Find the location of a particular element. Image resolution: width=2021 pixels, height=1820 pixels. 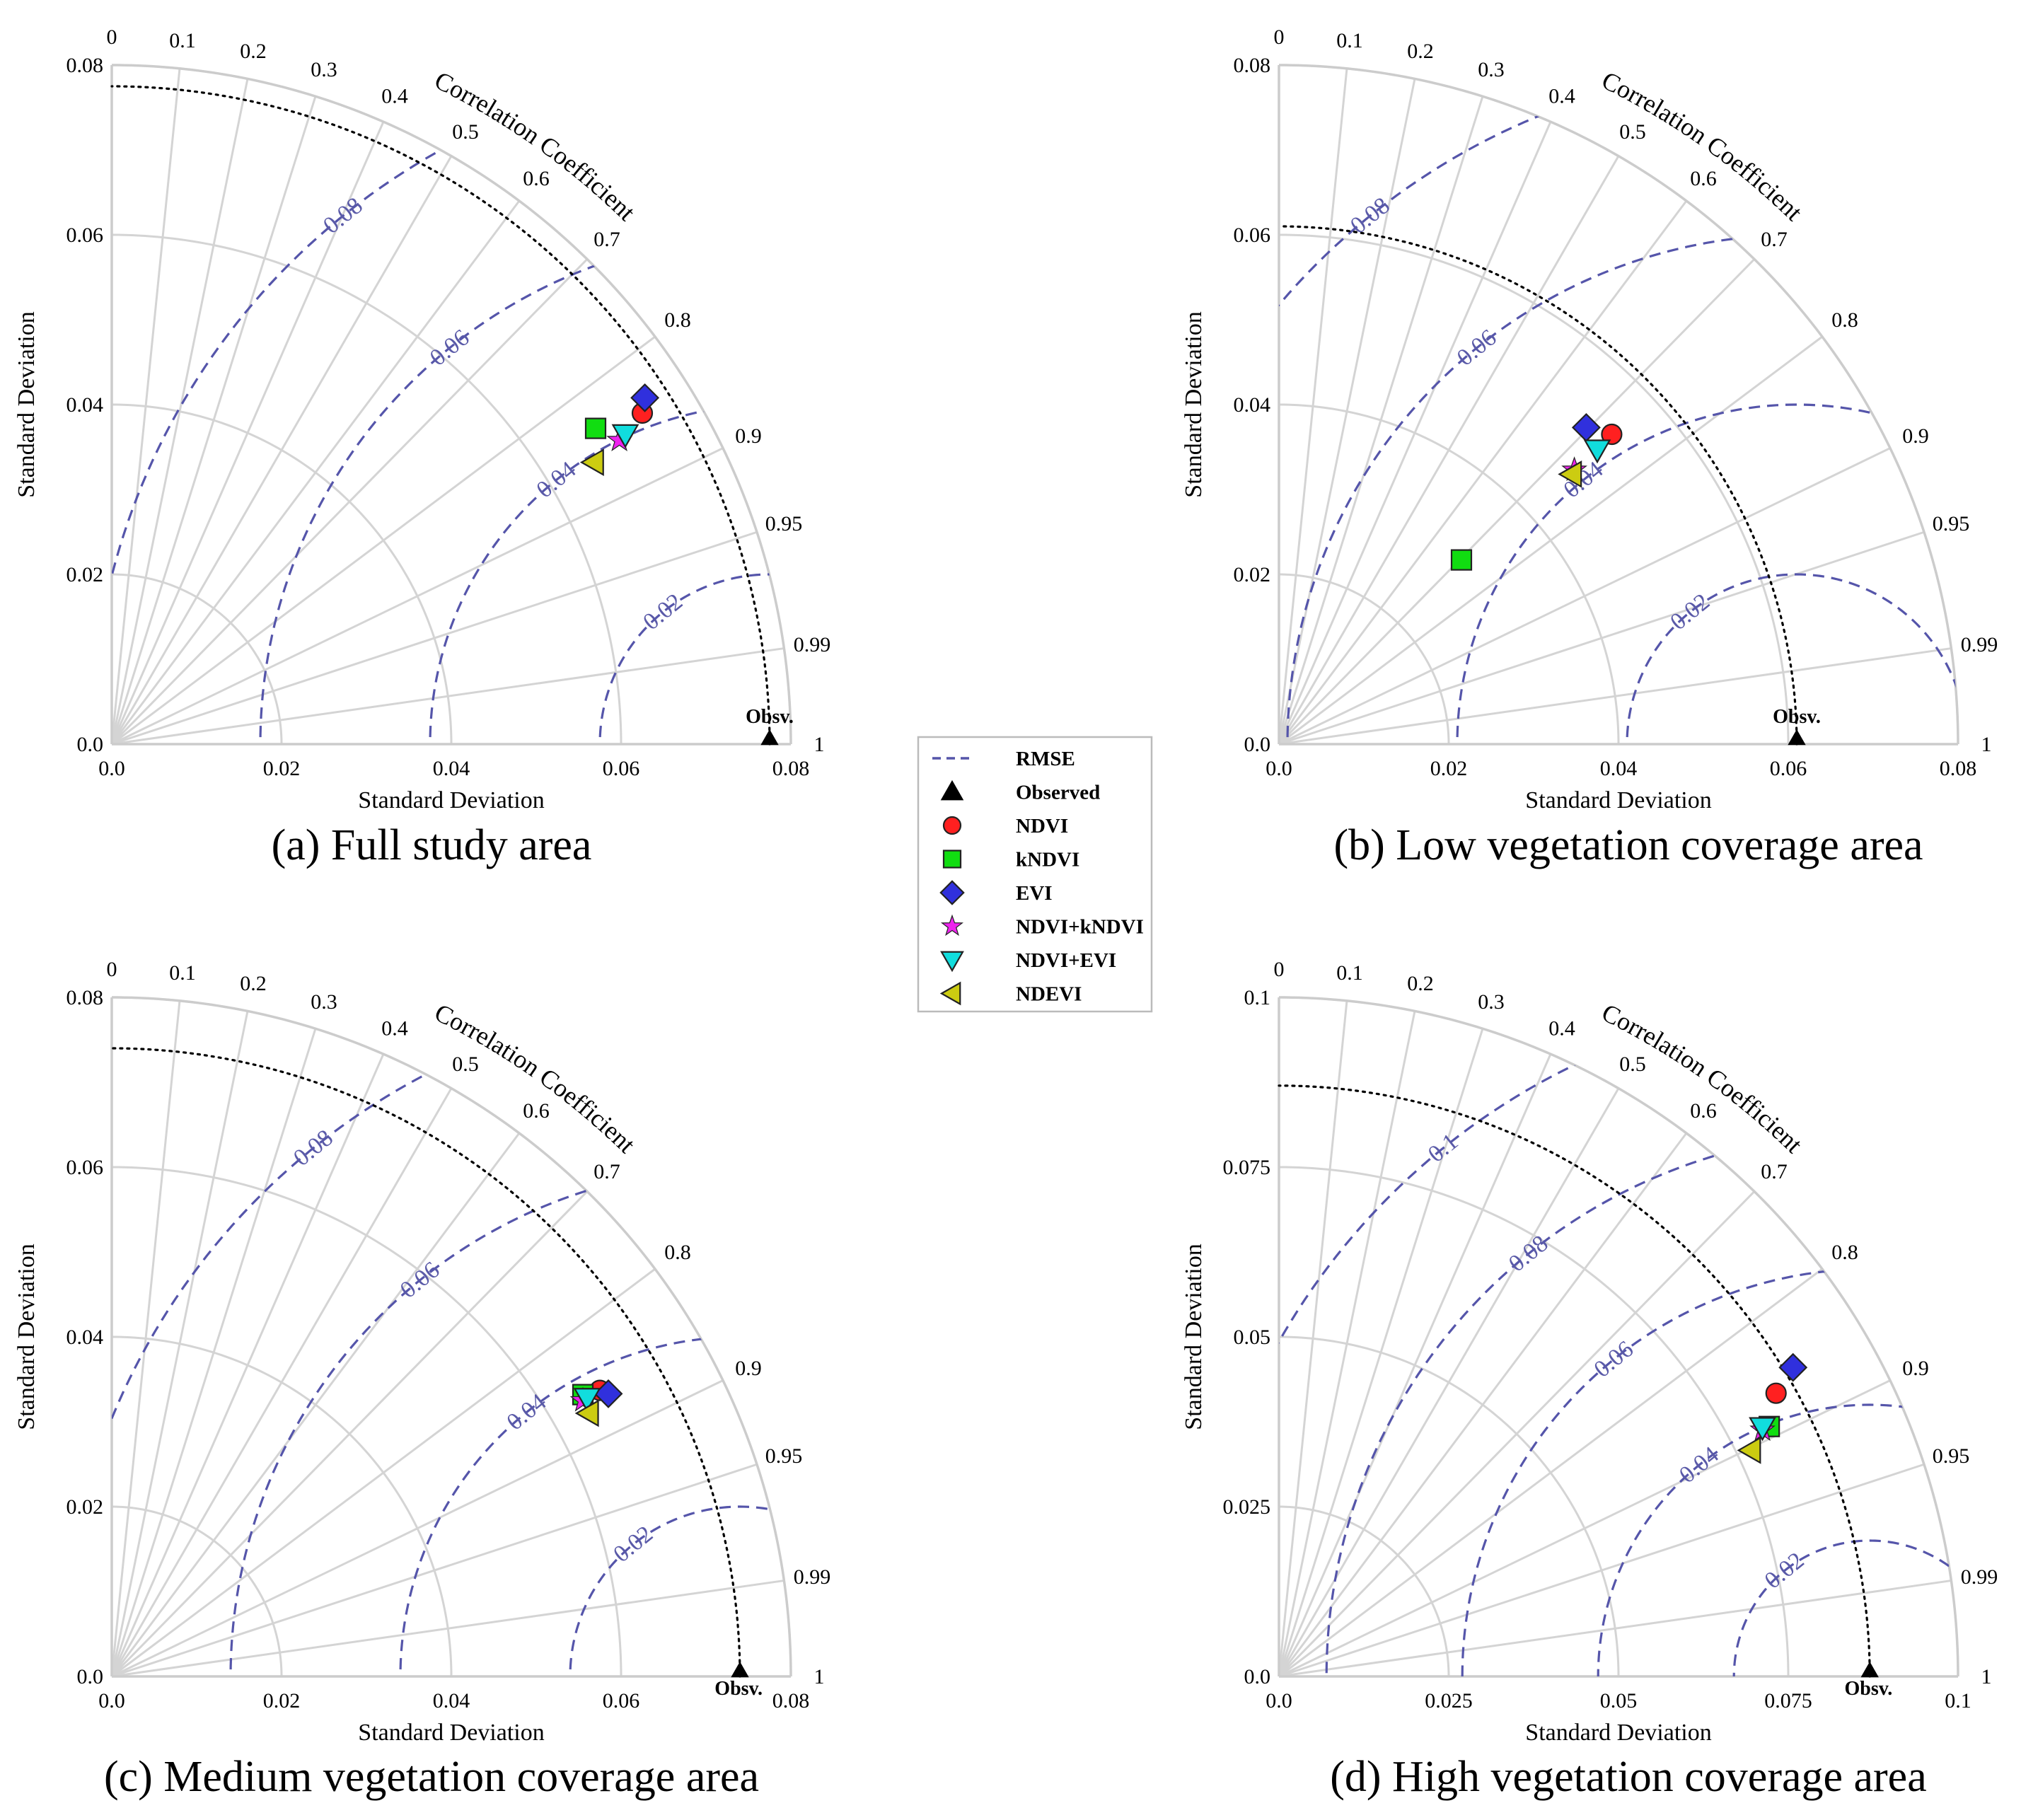

y-tick-label: 0.025 is located at coordinates (1247, 1507).